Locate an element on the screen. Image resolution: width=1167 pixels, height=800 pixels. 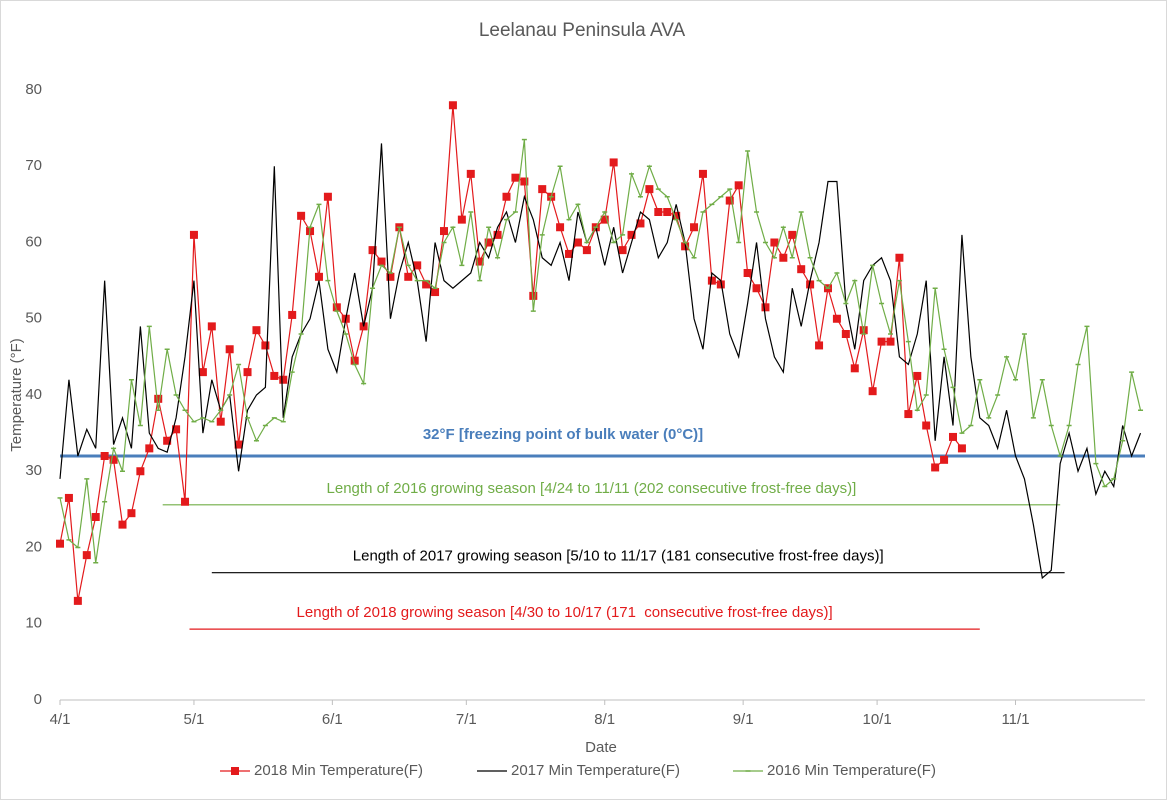
x-tick-label: 4/1 is located at coordinates (60, 719).